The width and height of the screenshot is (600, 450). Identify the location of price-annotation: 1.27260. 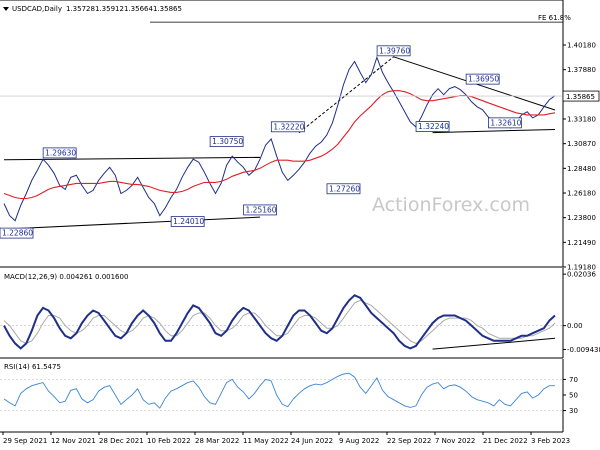
(343, 189).